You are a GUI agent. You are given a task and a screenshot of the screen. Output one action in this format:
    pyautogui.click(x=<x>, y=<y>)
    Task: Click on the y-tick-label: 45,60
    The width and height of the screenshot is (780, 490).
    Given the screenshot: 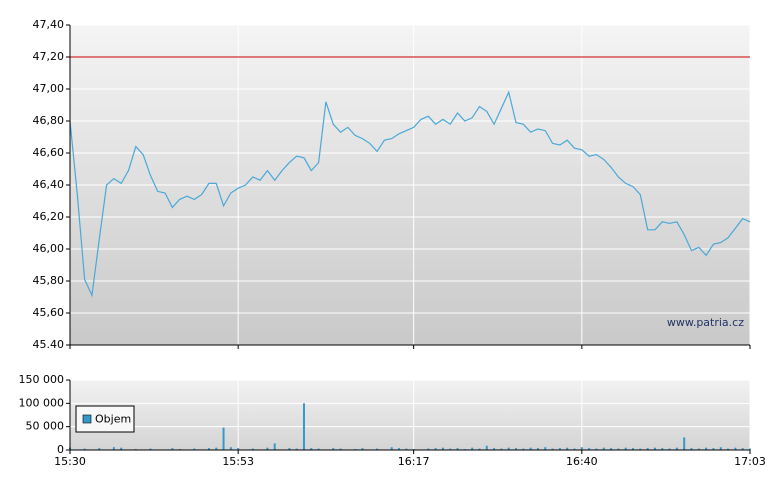 What is the action you would take?
    pyautogui.click(x=49, y=312)
    